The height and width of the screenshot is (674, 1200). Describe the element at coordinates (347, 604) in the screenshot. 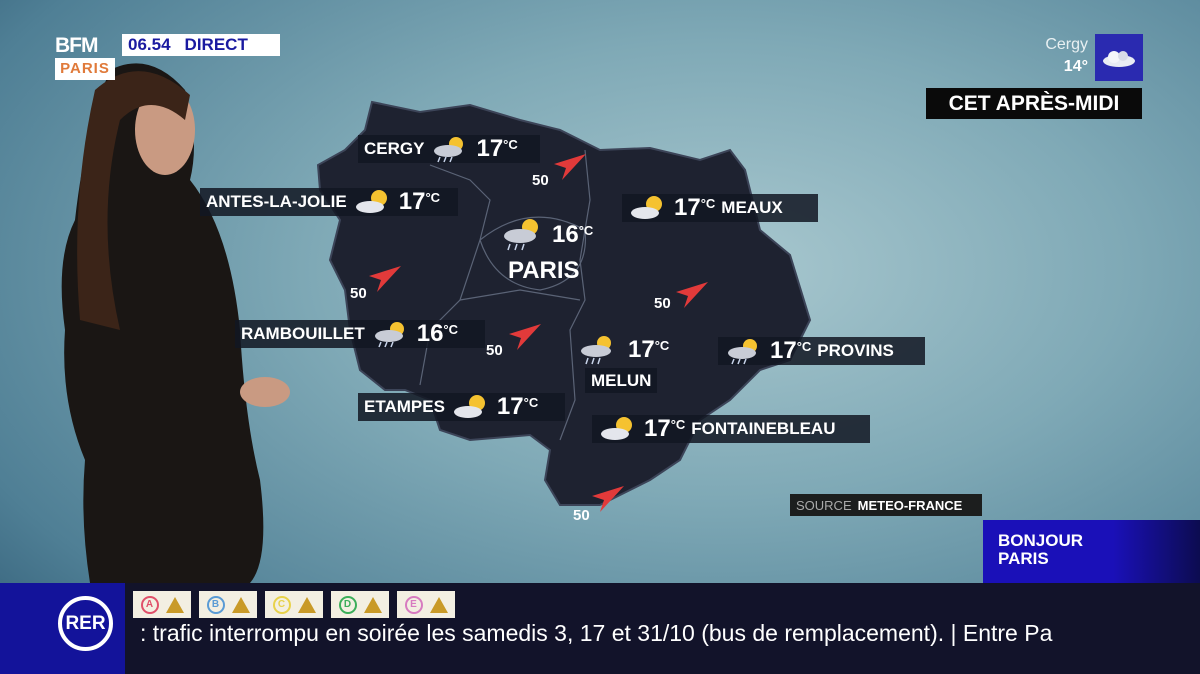

I see `rer-line-icon: D` at that location.